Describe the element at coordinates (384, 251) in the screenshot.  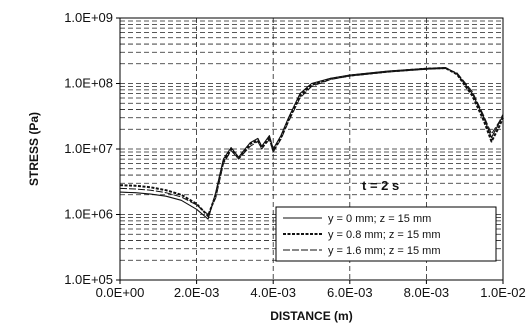
I see `legend-label: y = 1.6 mm; z = 15 mm` at that location.